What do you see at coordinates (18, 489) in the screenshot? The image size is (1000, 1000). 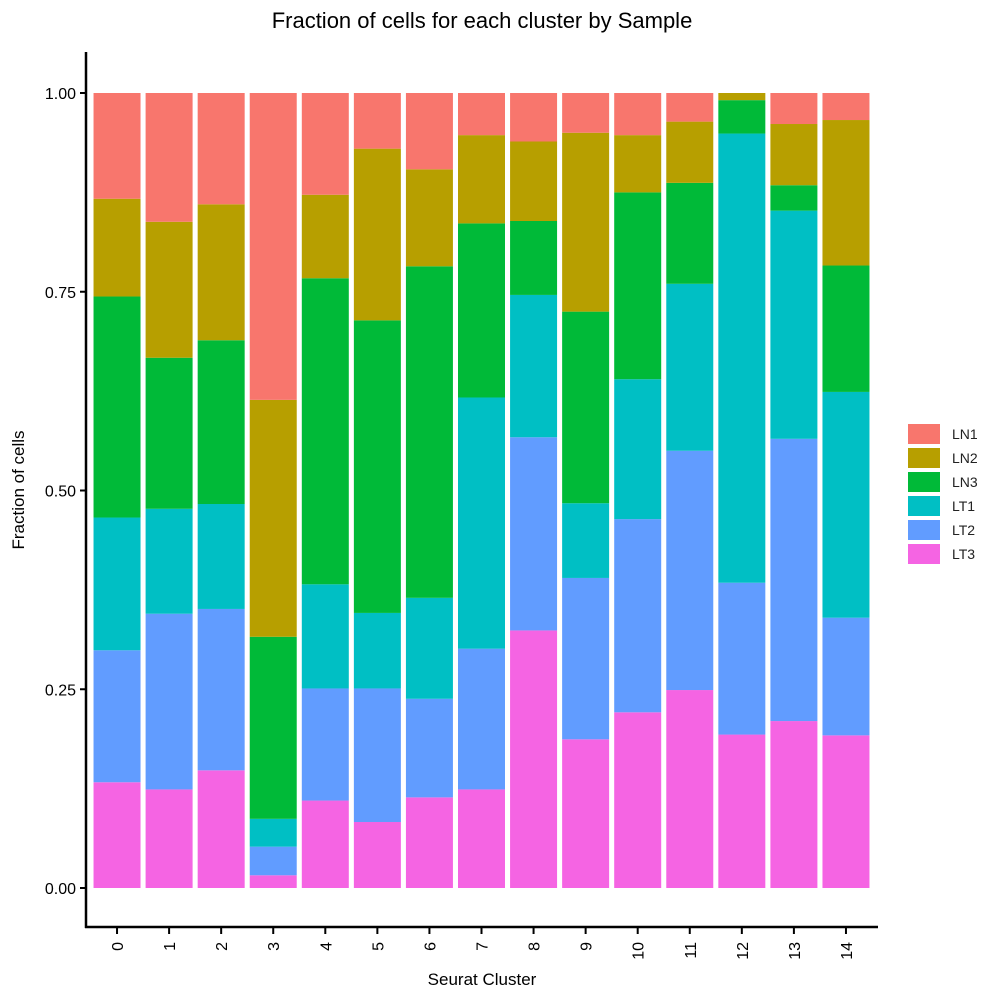 I see `y-axis-title: Fraction of cells` at bounding box center [18, 489].